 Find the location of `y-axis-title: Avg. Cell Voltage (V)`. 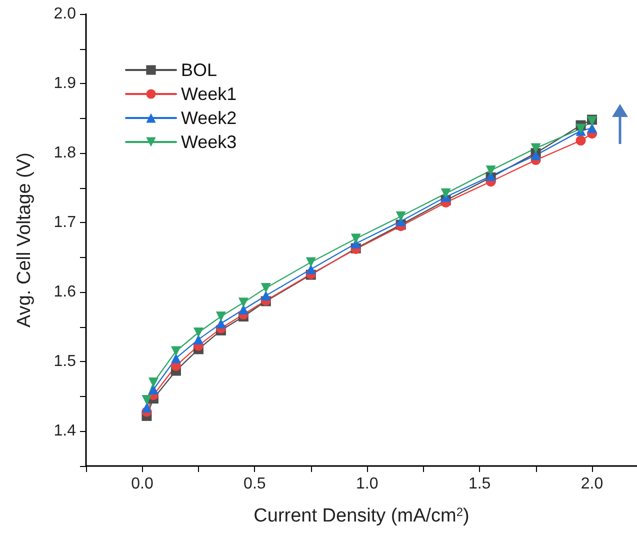

y-axis-title: Avg. Cell Voltage (V) is located at coordinates (24, 240).